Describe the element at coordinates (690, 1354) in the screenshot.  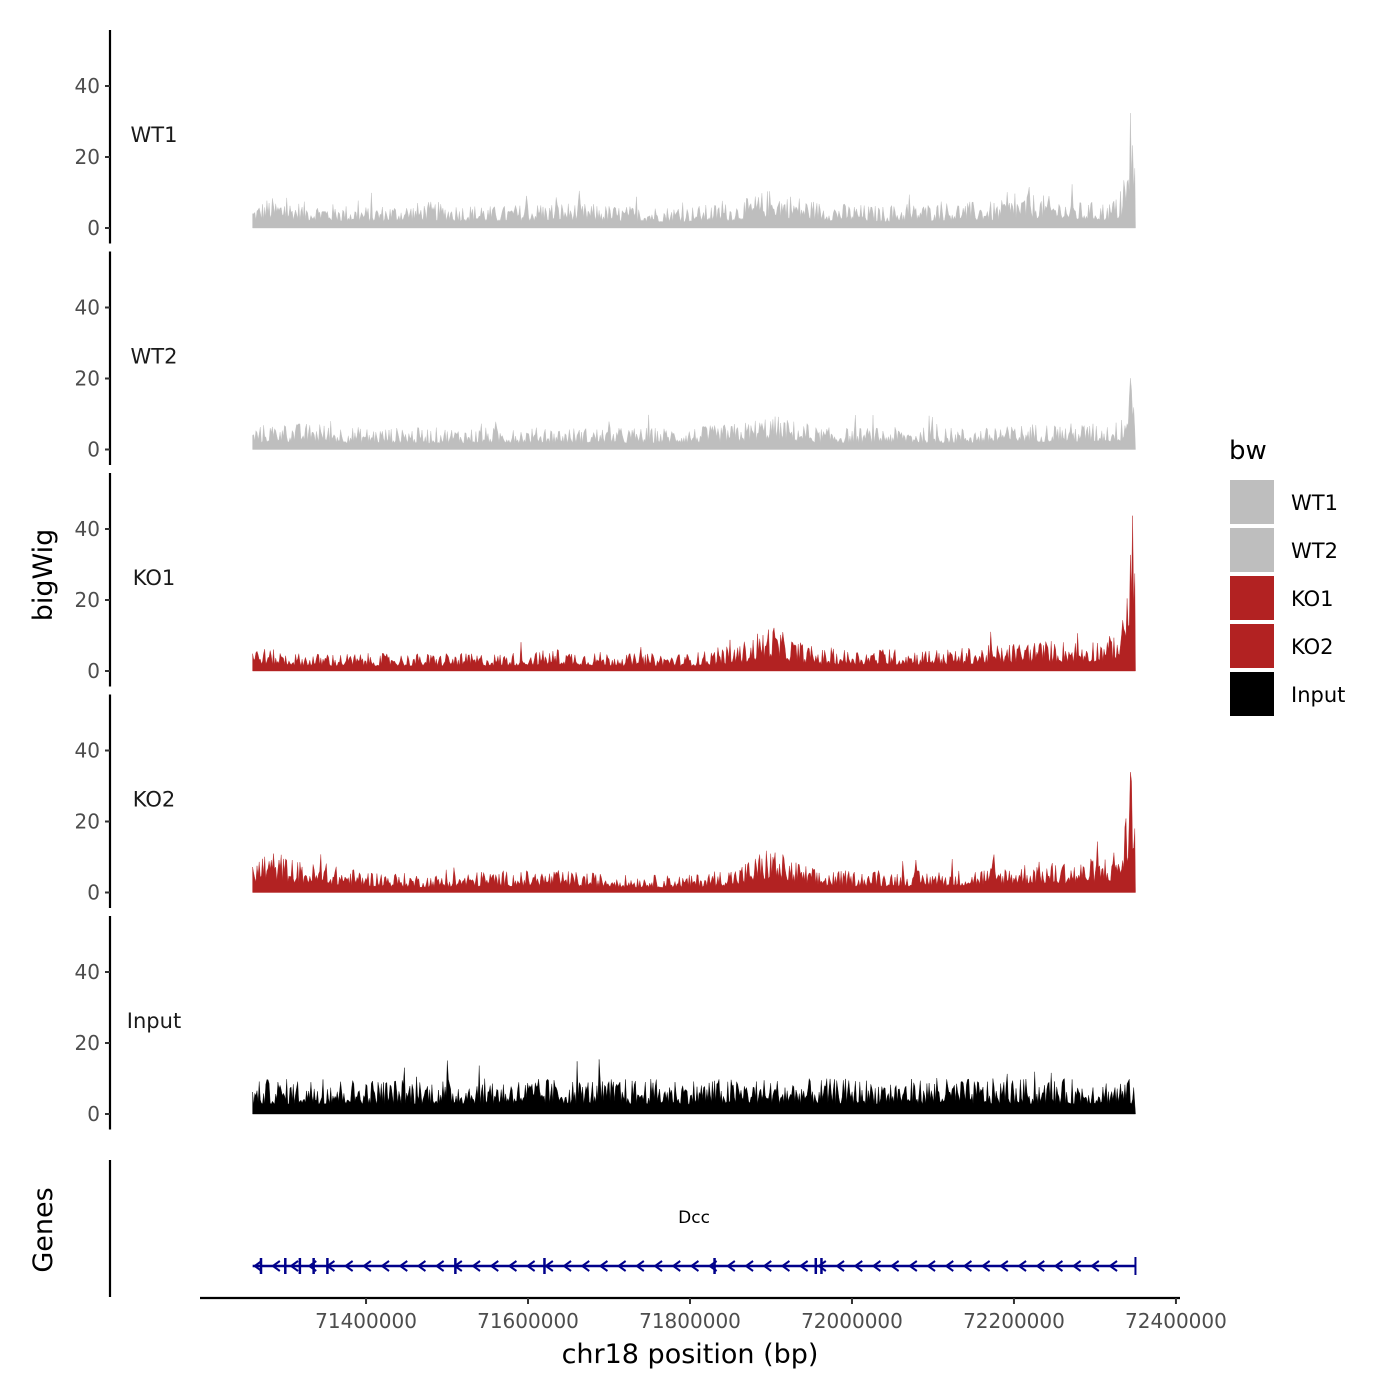
I see `x-axis-title: chr18 position (bp)` at that location.